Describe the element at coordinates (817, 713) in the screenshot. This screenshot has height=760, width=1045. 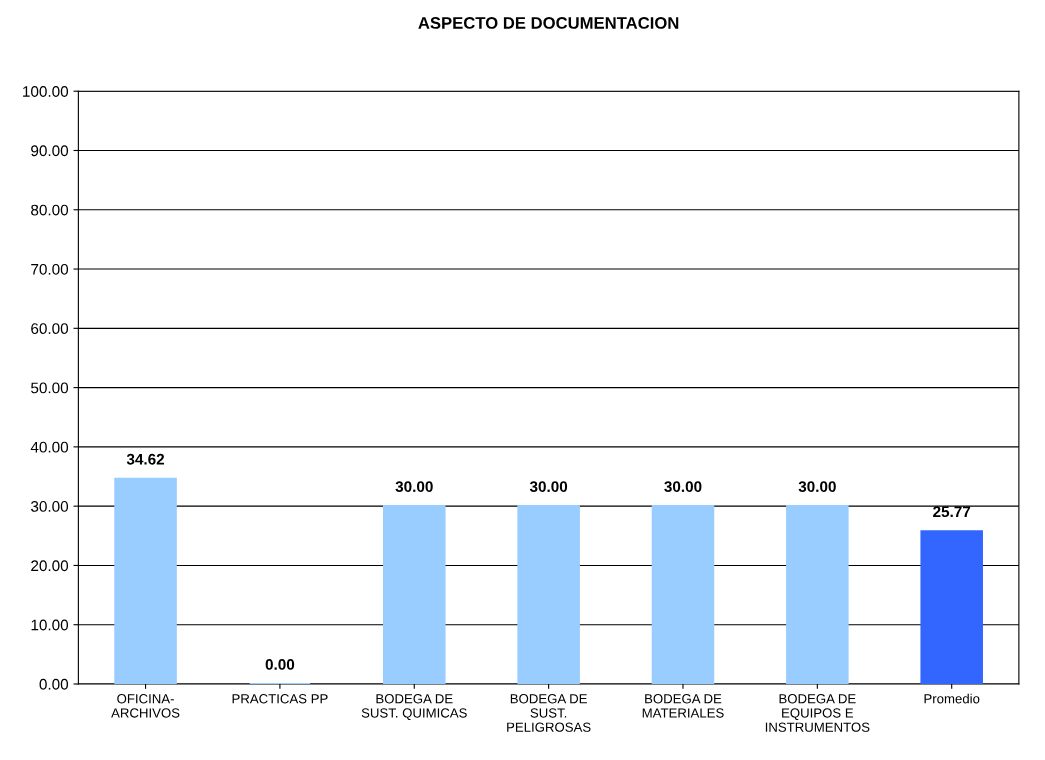
I see `x-tick-label: BODEGA DE EQUIPOS E INSTRUMENTOS` at that location.